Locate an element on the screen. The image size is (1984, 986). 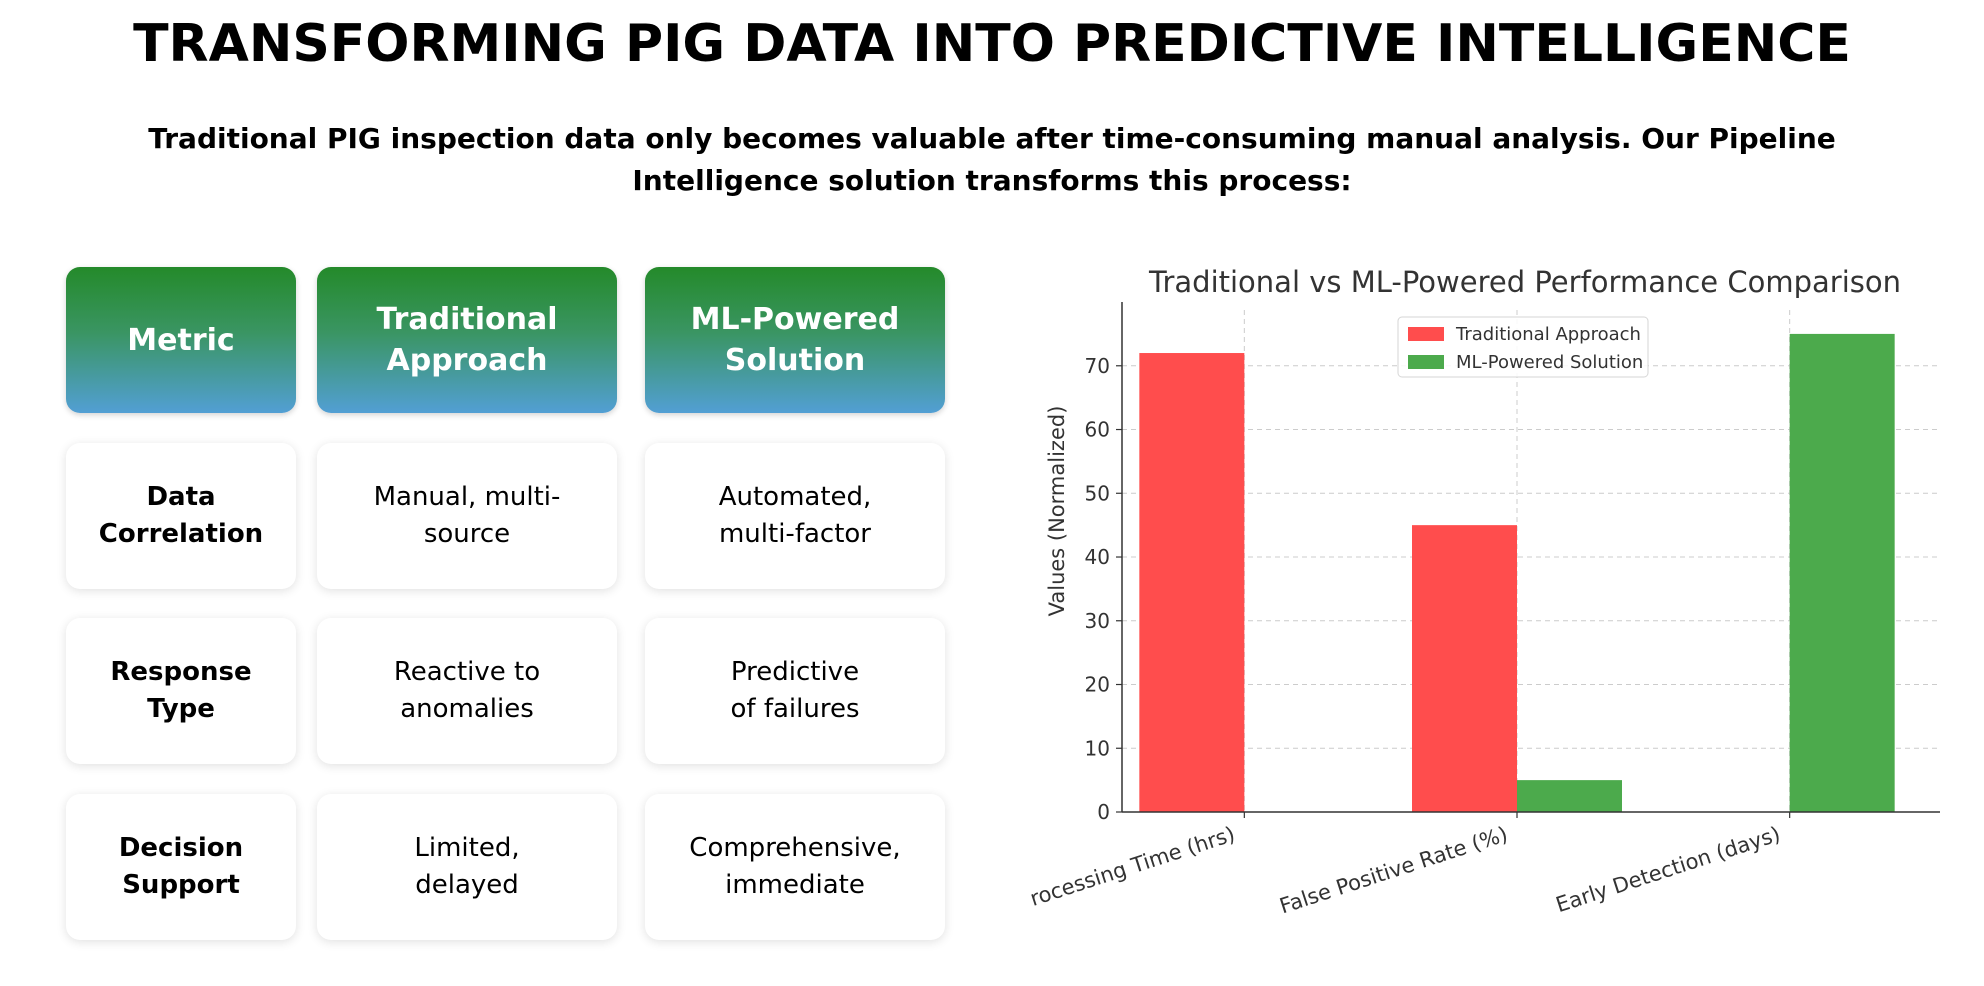
y-tick-label: 30 is located at coordinates (1097, 621).